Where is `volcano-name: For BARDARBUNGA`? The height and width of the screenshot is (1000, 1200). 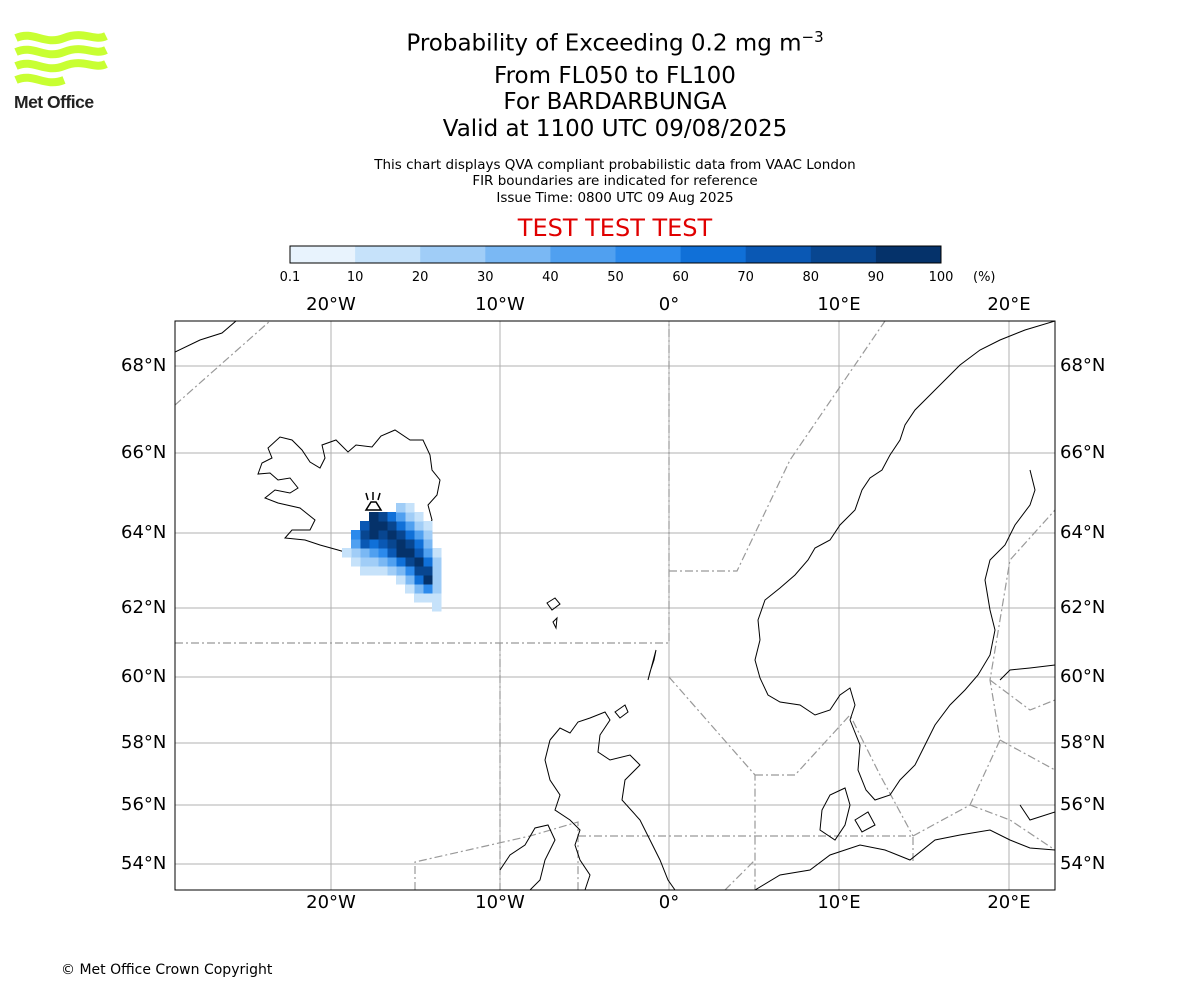 volcano-name: For BARDARBUNGA is located at coordinates (615, 102).